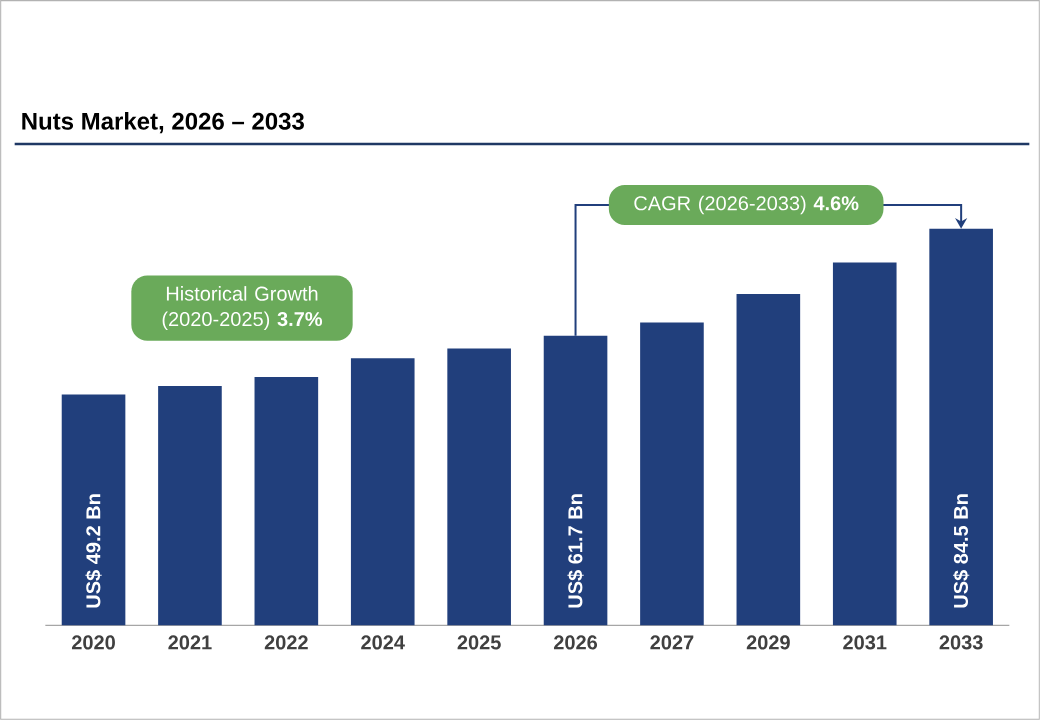 The height and width of the screenshot is (720, 1040). What do you see at coordinates (163, 123) in the screenshot?
I see `chart-title: Nuts Market, 2026 – 2033` at bounding box center [163, 123].